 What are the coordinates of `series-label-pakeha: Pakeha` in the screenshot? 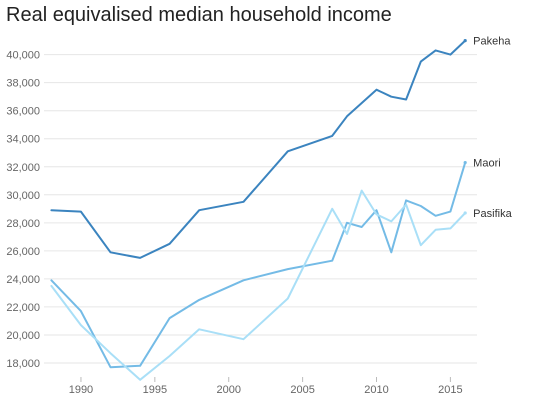 It's located at (492, 42).